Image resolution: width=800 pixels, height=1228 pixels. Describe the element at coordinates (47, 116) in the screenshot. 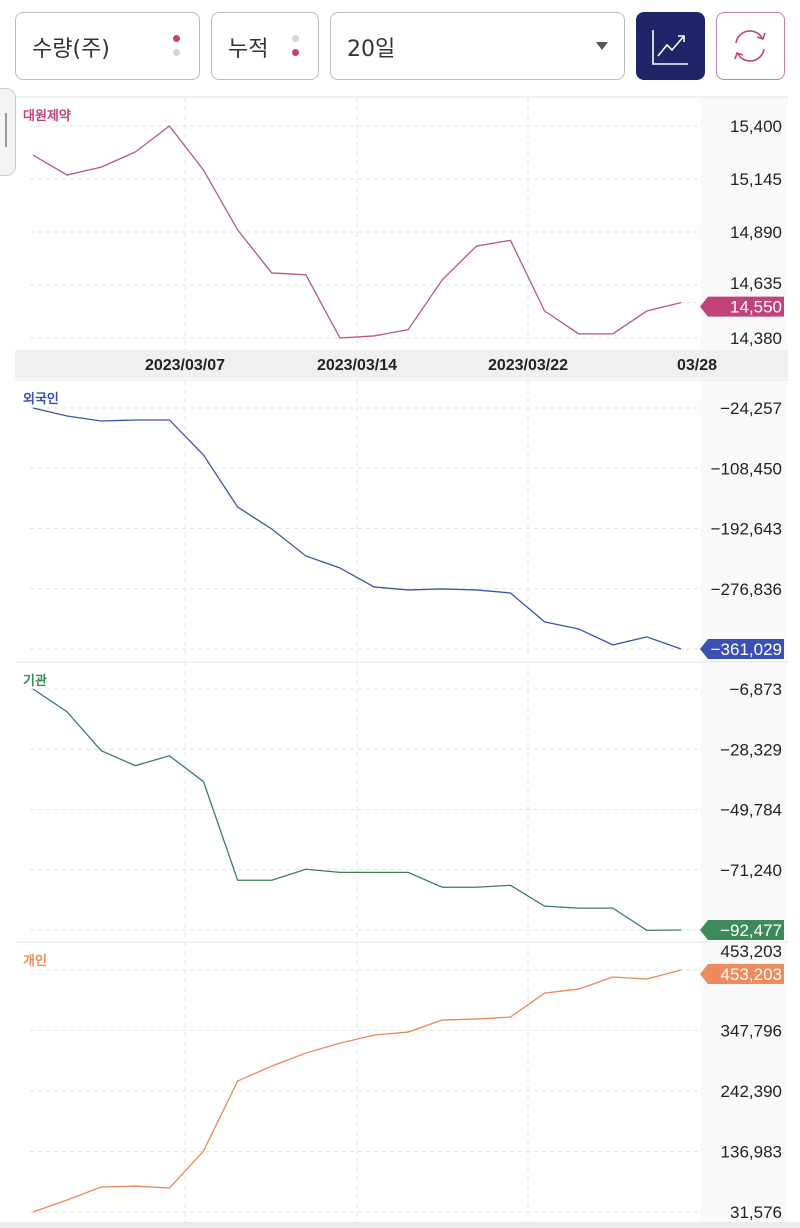

I see `panel-title: 대원제약` at that location.